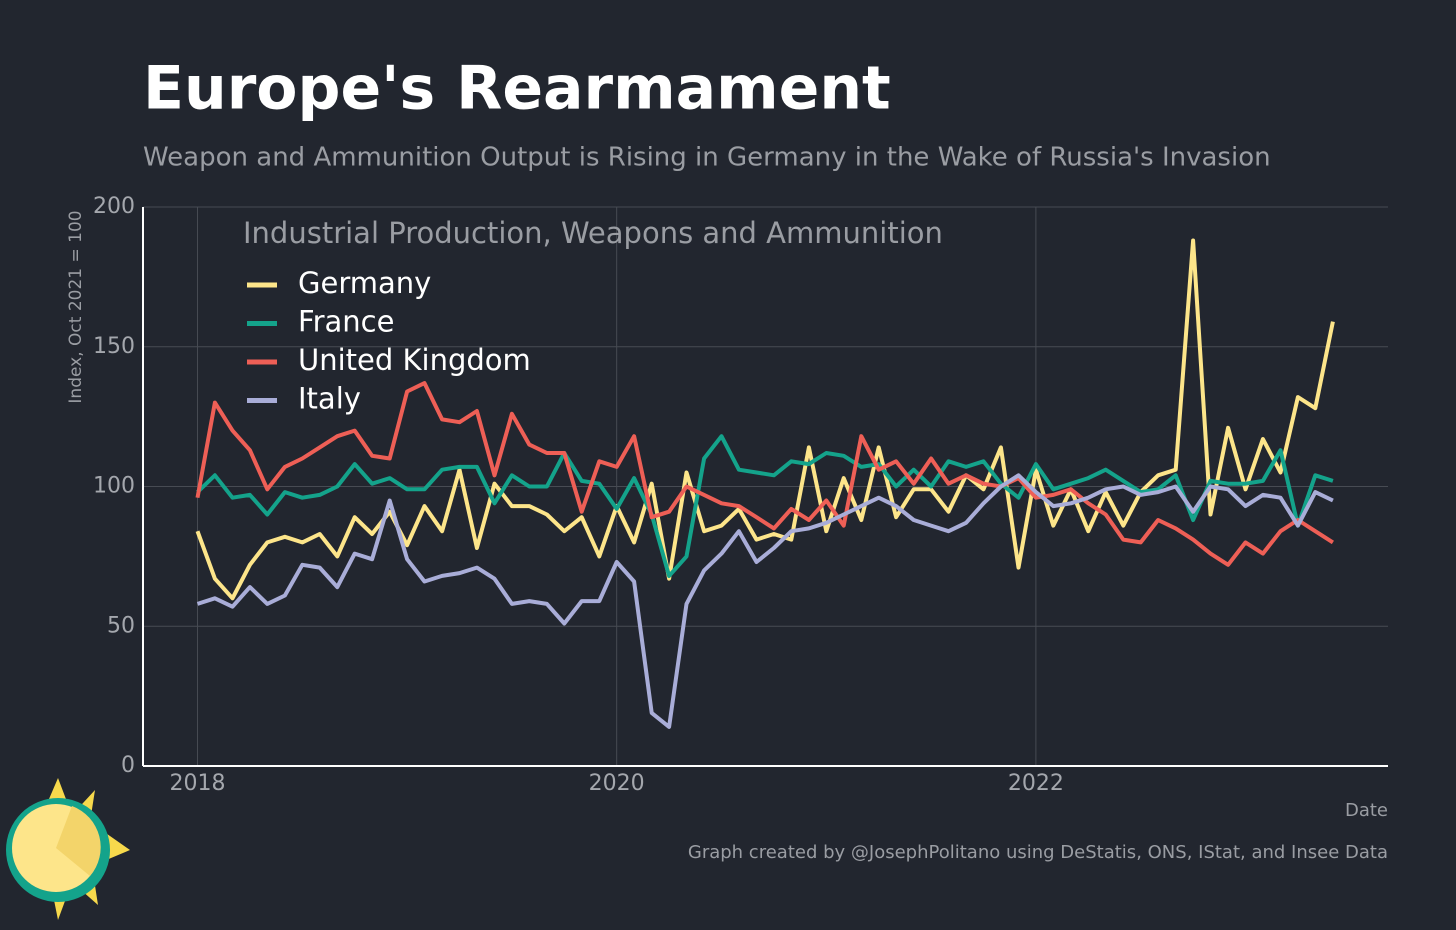 The image size is (1456, 930). I want to click on y-tick-label: 50, so click(121, 625).